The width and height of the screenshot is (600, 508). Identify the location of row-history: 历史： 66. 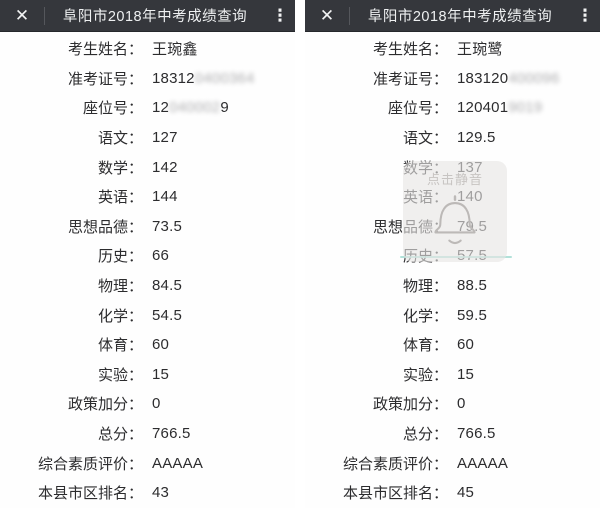
(147, 256).